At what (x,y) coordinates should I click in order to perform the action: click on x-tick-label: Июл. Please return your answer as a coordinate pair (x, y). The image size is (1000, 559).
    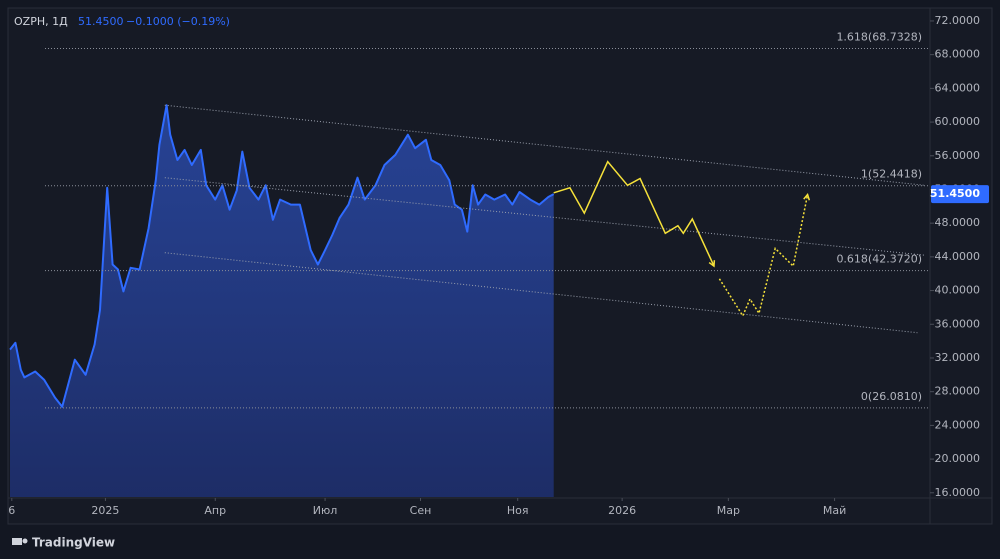
    Looking at the image, I should click on (325, 510).